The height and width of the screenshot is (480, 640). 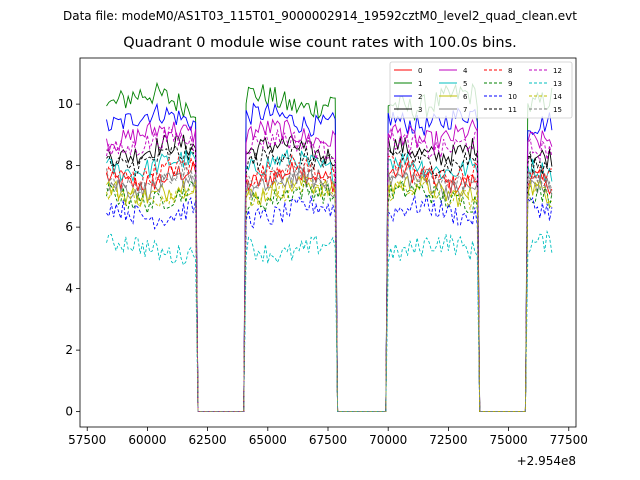 I want to click on legend-label-12: 12, so click(x=557, y=71).